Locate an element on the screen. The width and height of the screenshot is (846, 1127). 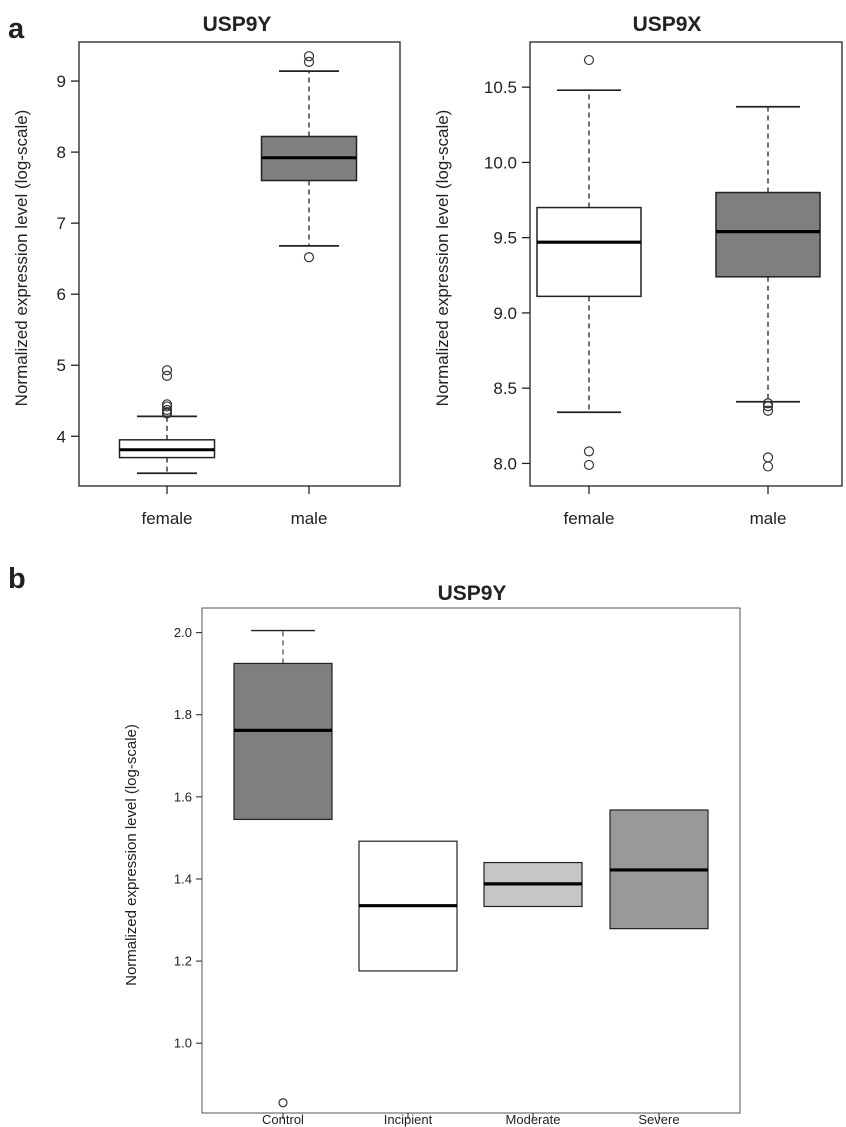
chart-title: USP9X is located at coordinates (667, 24).